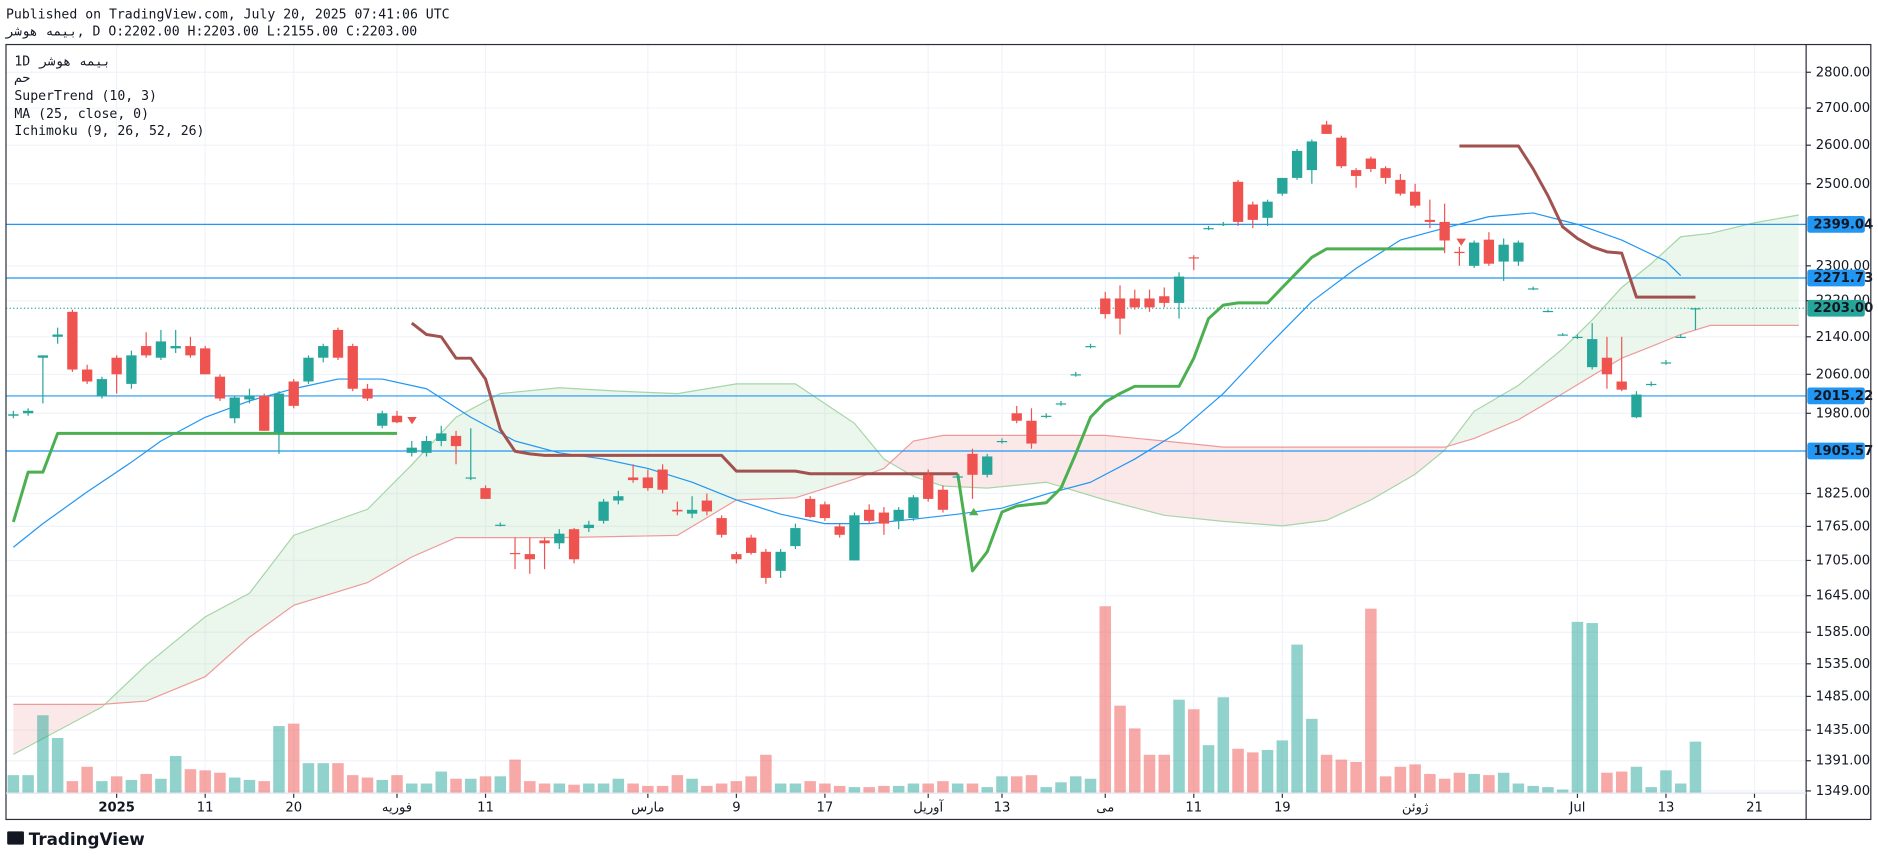 This screenshot has width=1878, height=858. I want to click on price-label: 1905.57, so click(1843, 451).